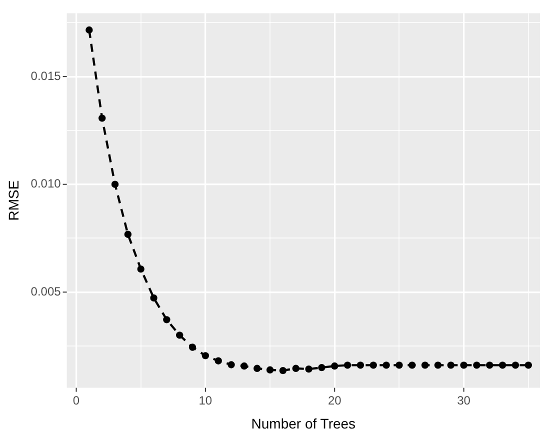 The image size is (544, 437). I want to click on x-tick-label: 30, so click(464, 400).